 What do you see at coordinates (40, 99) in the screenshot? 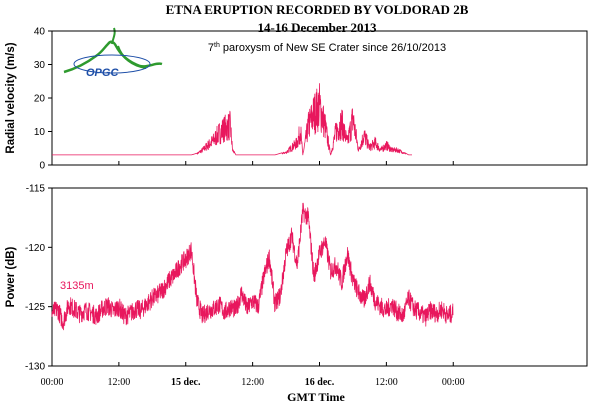
I see `velocity-ytick-label: 20` at bounding box center [40, 99].